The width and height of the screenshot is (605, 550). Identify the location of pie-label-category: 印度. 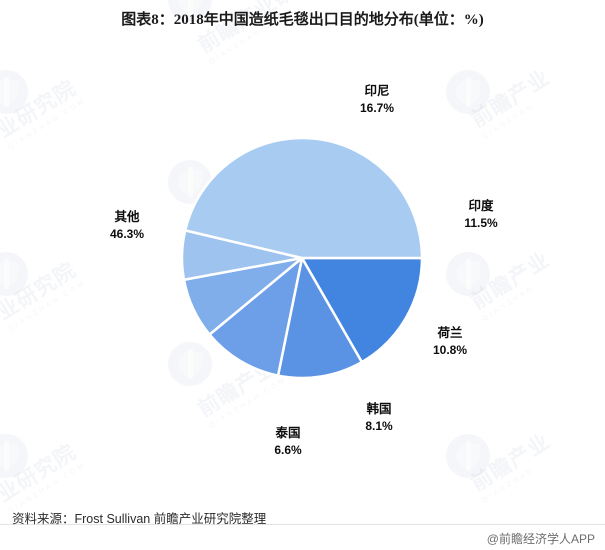
(481, 206).